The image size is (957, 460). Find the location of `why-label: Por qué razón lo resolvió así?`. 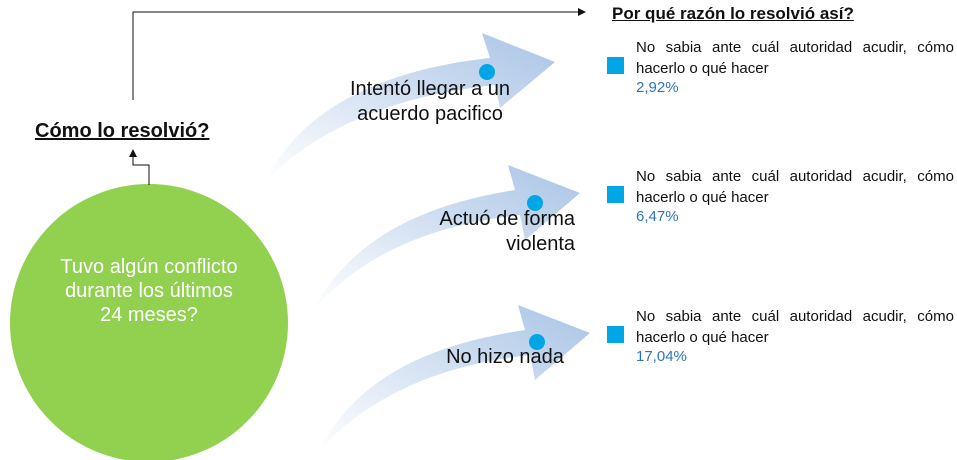

why-label: Por qué razón lo resolvió así? is located at coordinates (733, 13).